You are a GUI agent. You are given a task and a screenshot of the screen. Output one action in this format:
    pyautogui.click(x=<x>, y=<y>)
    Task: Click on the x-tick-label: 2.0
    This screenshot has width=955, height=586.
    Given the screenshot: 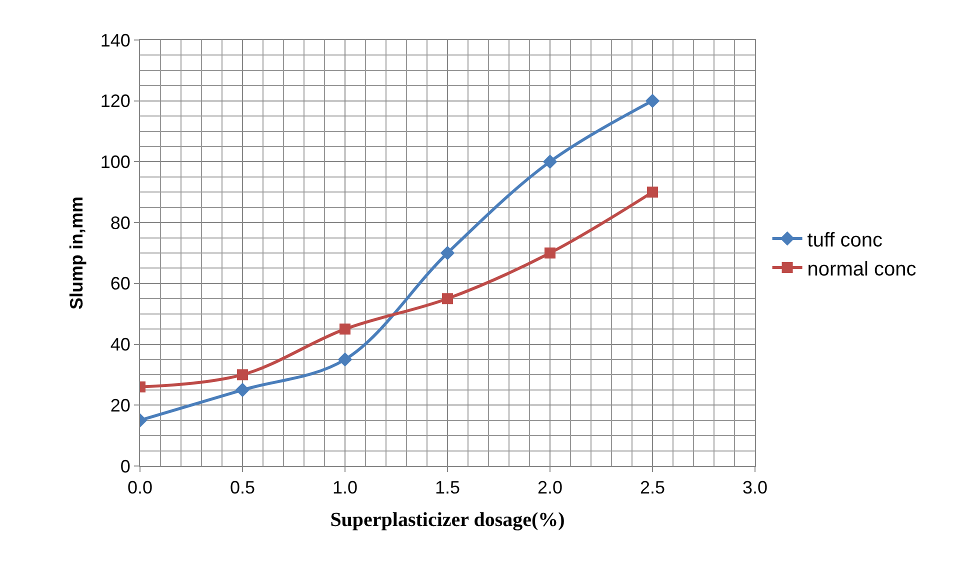 What is the action you would take?
    pyautogui.click(x=550, y=488)
    